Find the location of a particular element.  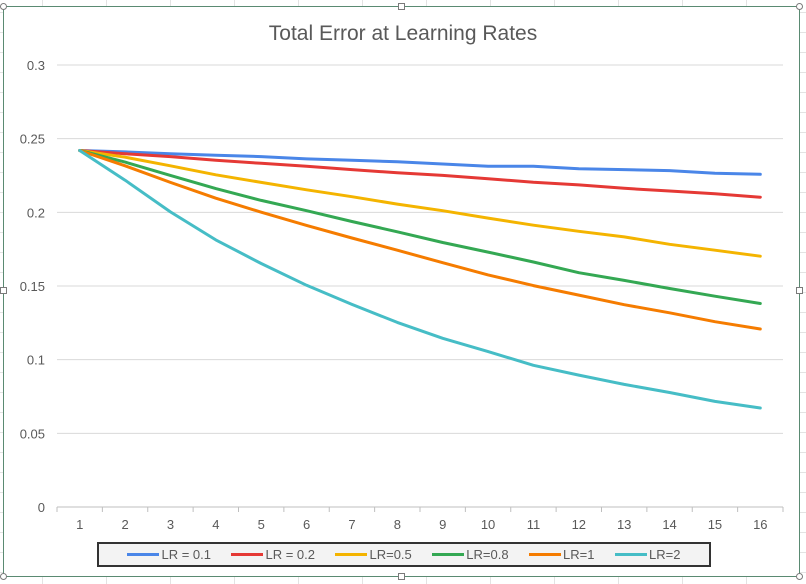

y-tick-label: 0 is located at coordinates (41, 507).